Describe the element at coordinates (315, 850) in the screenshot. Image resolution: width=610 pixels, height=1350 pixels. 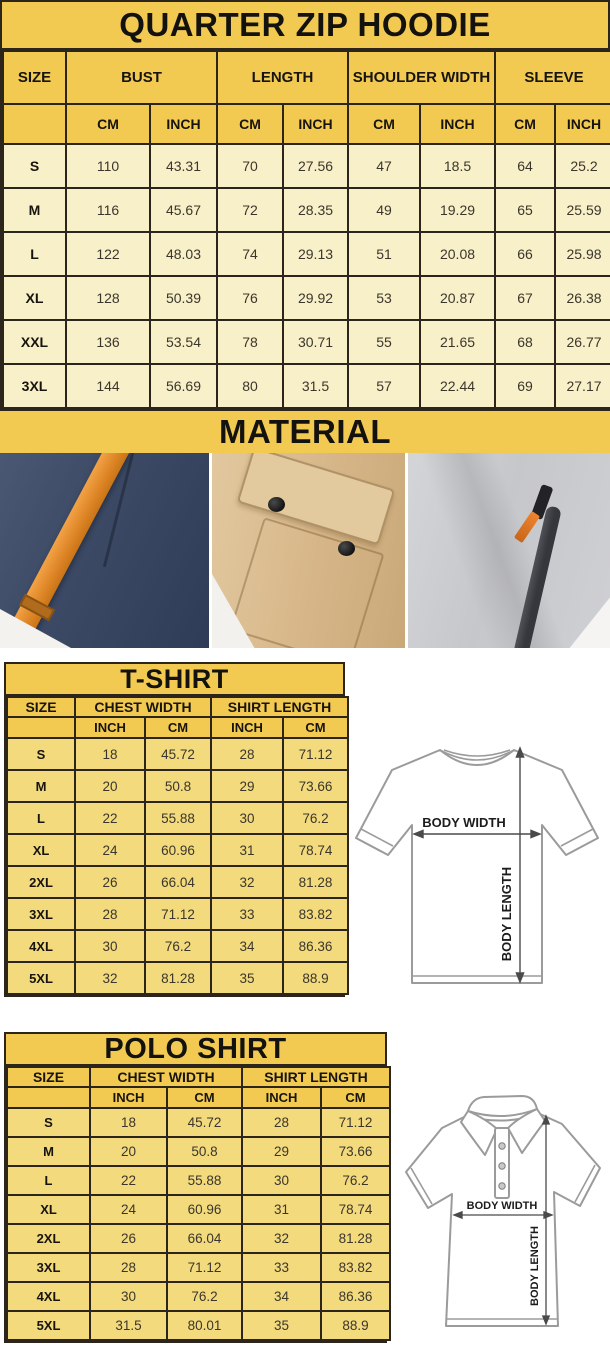
I see `measurement-value: 78.74` at that location.